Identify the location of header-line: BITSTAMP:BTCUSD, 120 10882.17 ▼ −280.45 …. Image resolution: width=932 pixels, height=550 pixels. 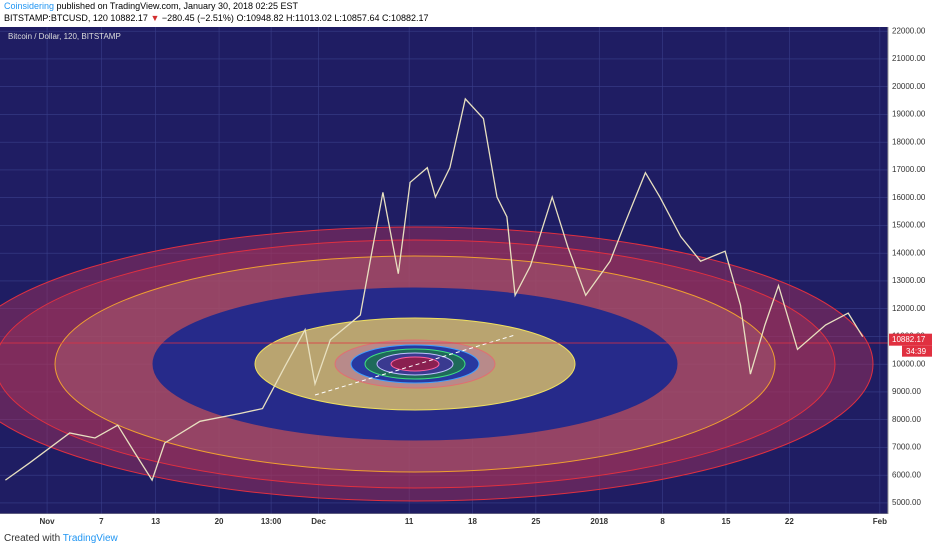
(216, 18).